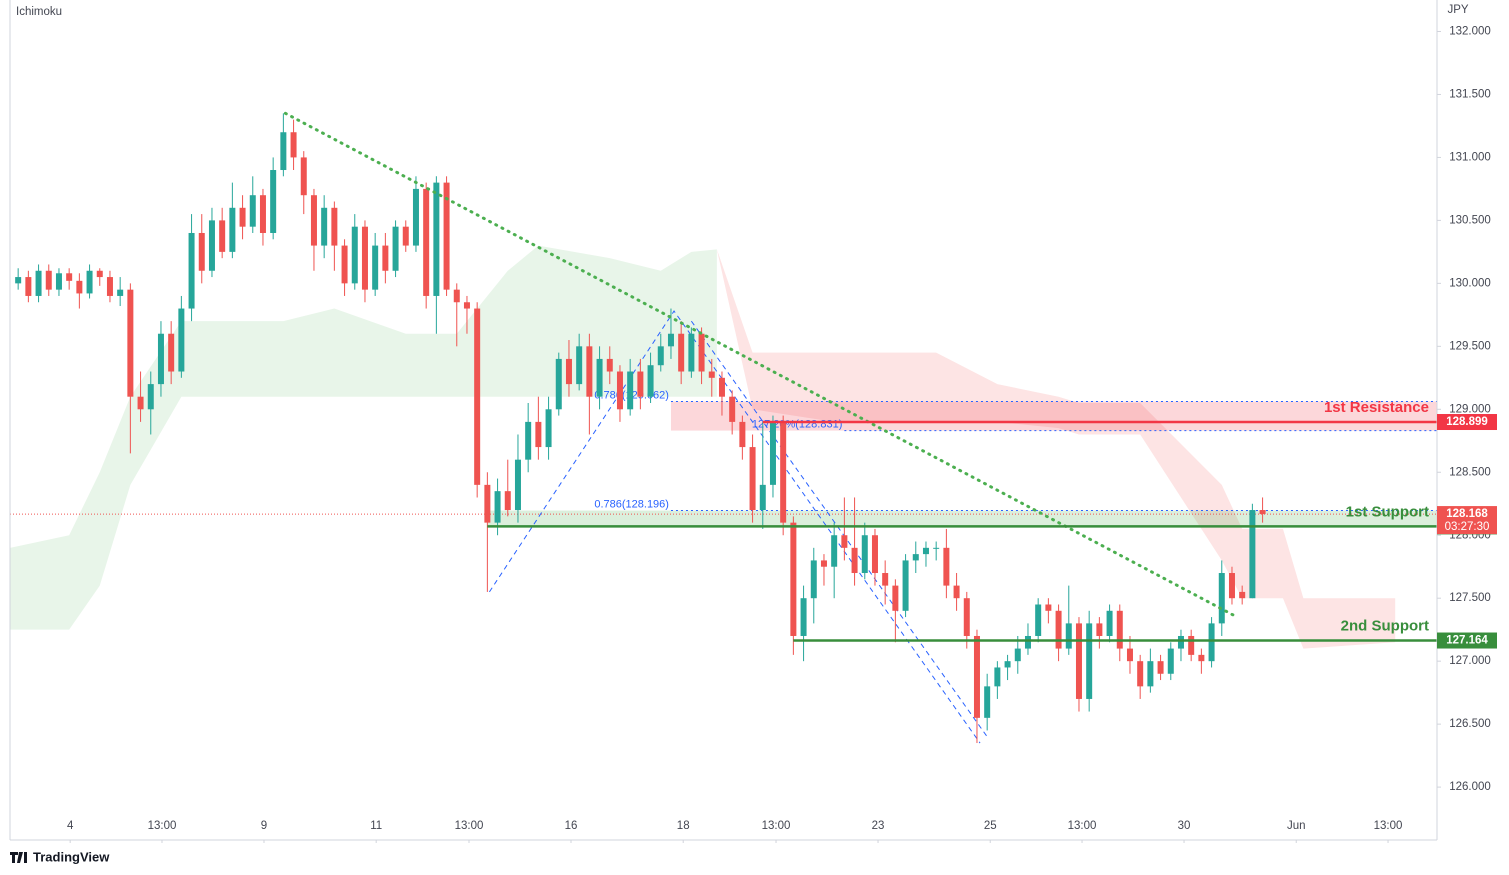 The height and width of the screenshot is (875, 1509). I want to click on y-tick-label: 130.000, so click(1470, 283).